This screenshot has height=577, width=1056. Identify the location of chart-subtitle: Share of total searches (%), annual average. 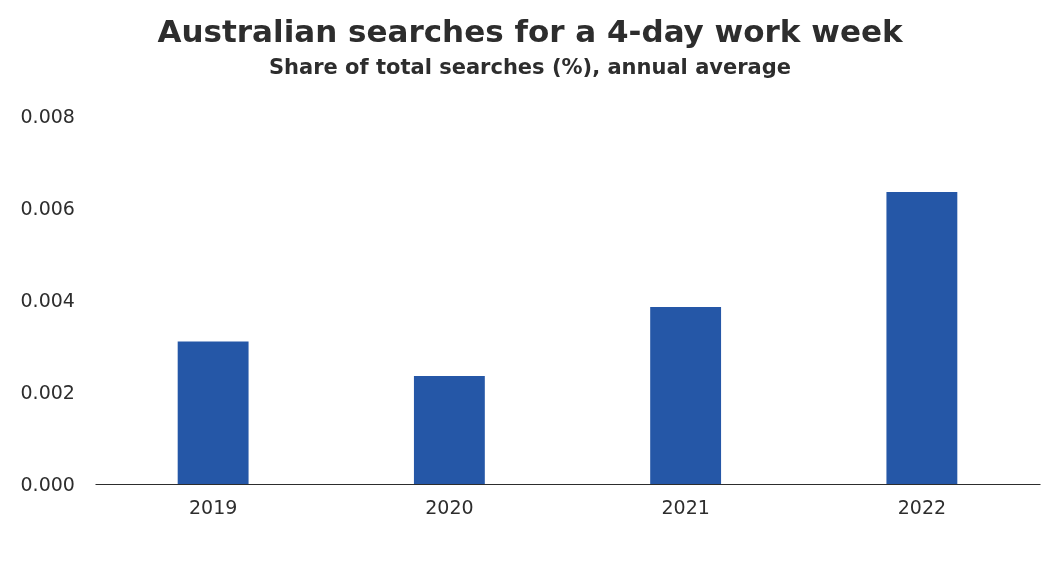
(530, 67).